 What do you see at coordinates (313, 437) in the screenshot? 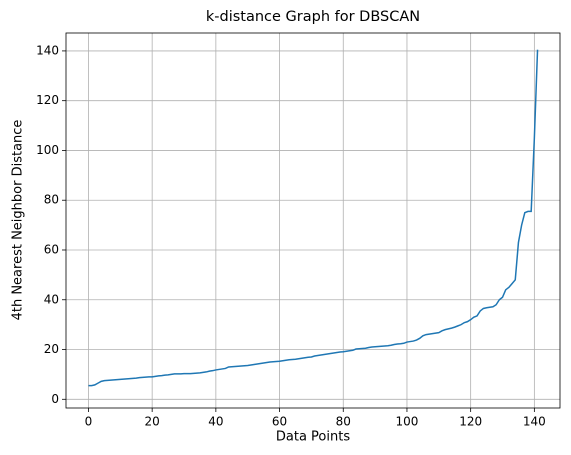
I see `x-axis-label: Data Points` at bounding box center [313, 437].